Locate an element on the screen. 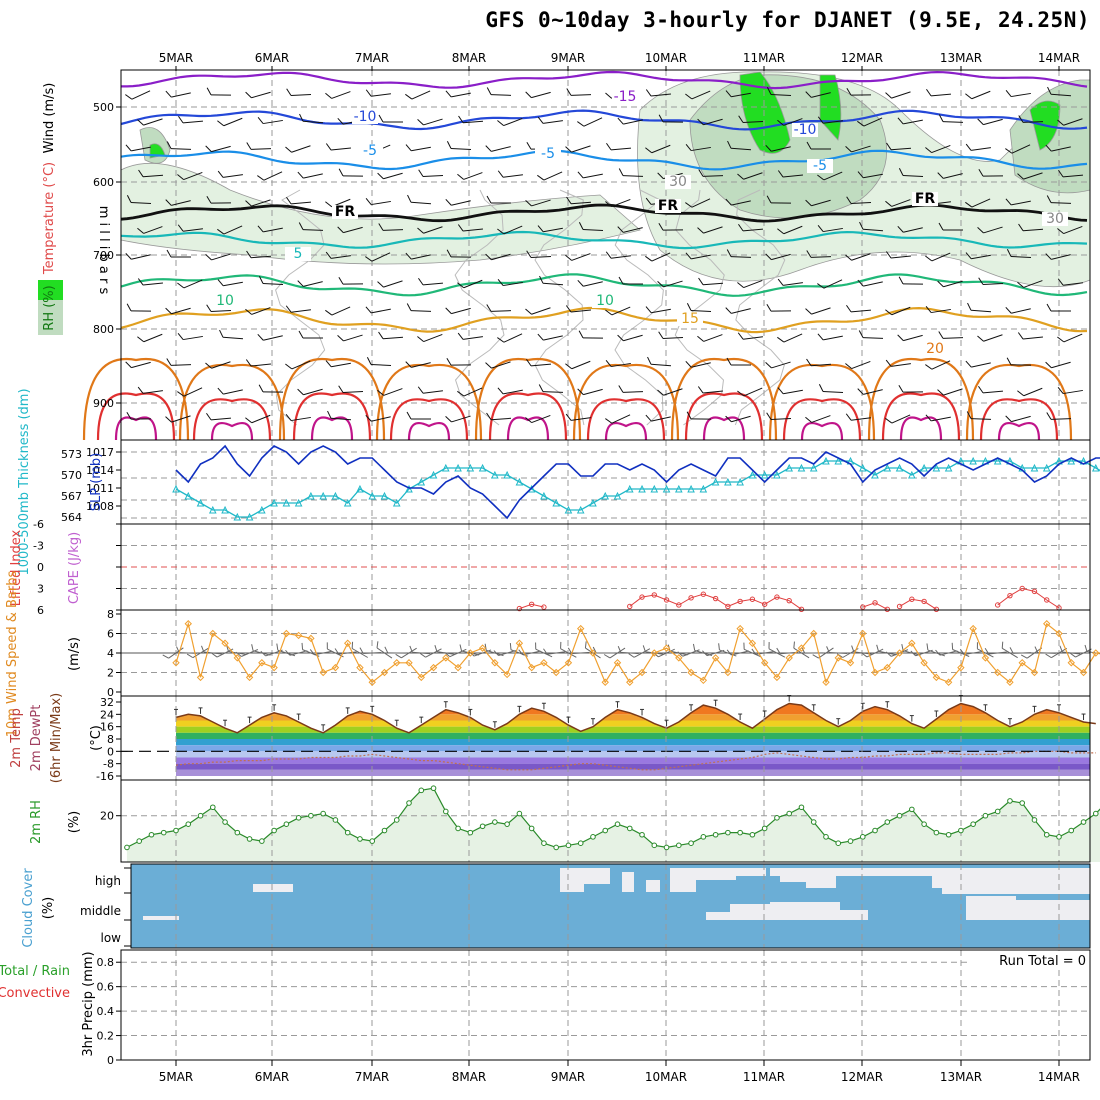 Image resolution: width=1100 pixels, height=1100 pixels. date-label-top: 14MAR is located at coordinates (1059, 58).